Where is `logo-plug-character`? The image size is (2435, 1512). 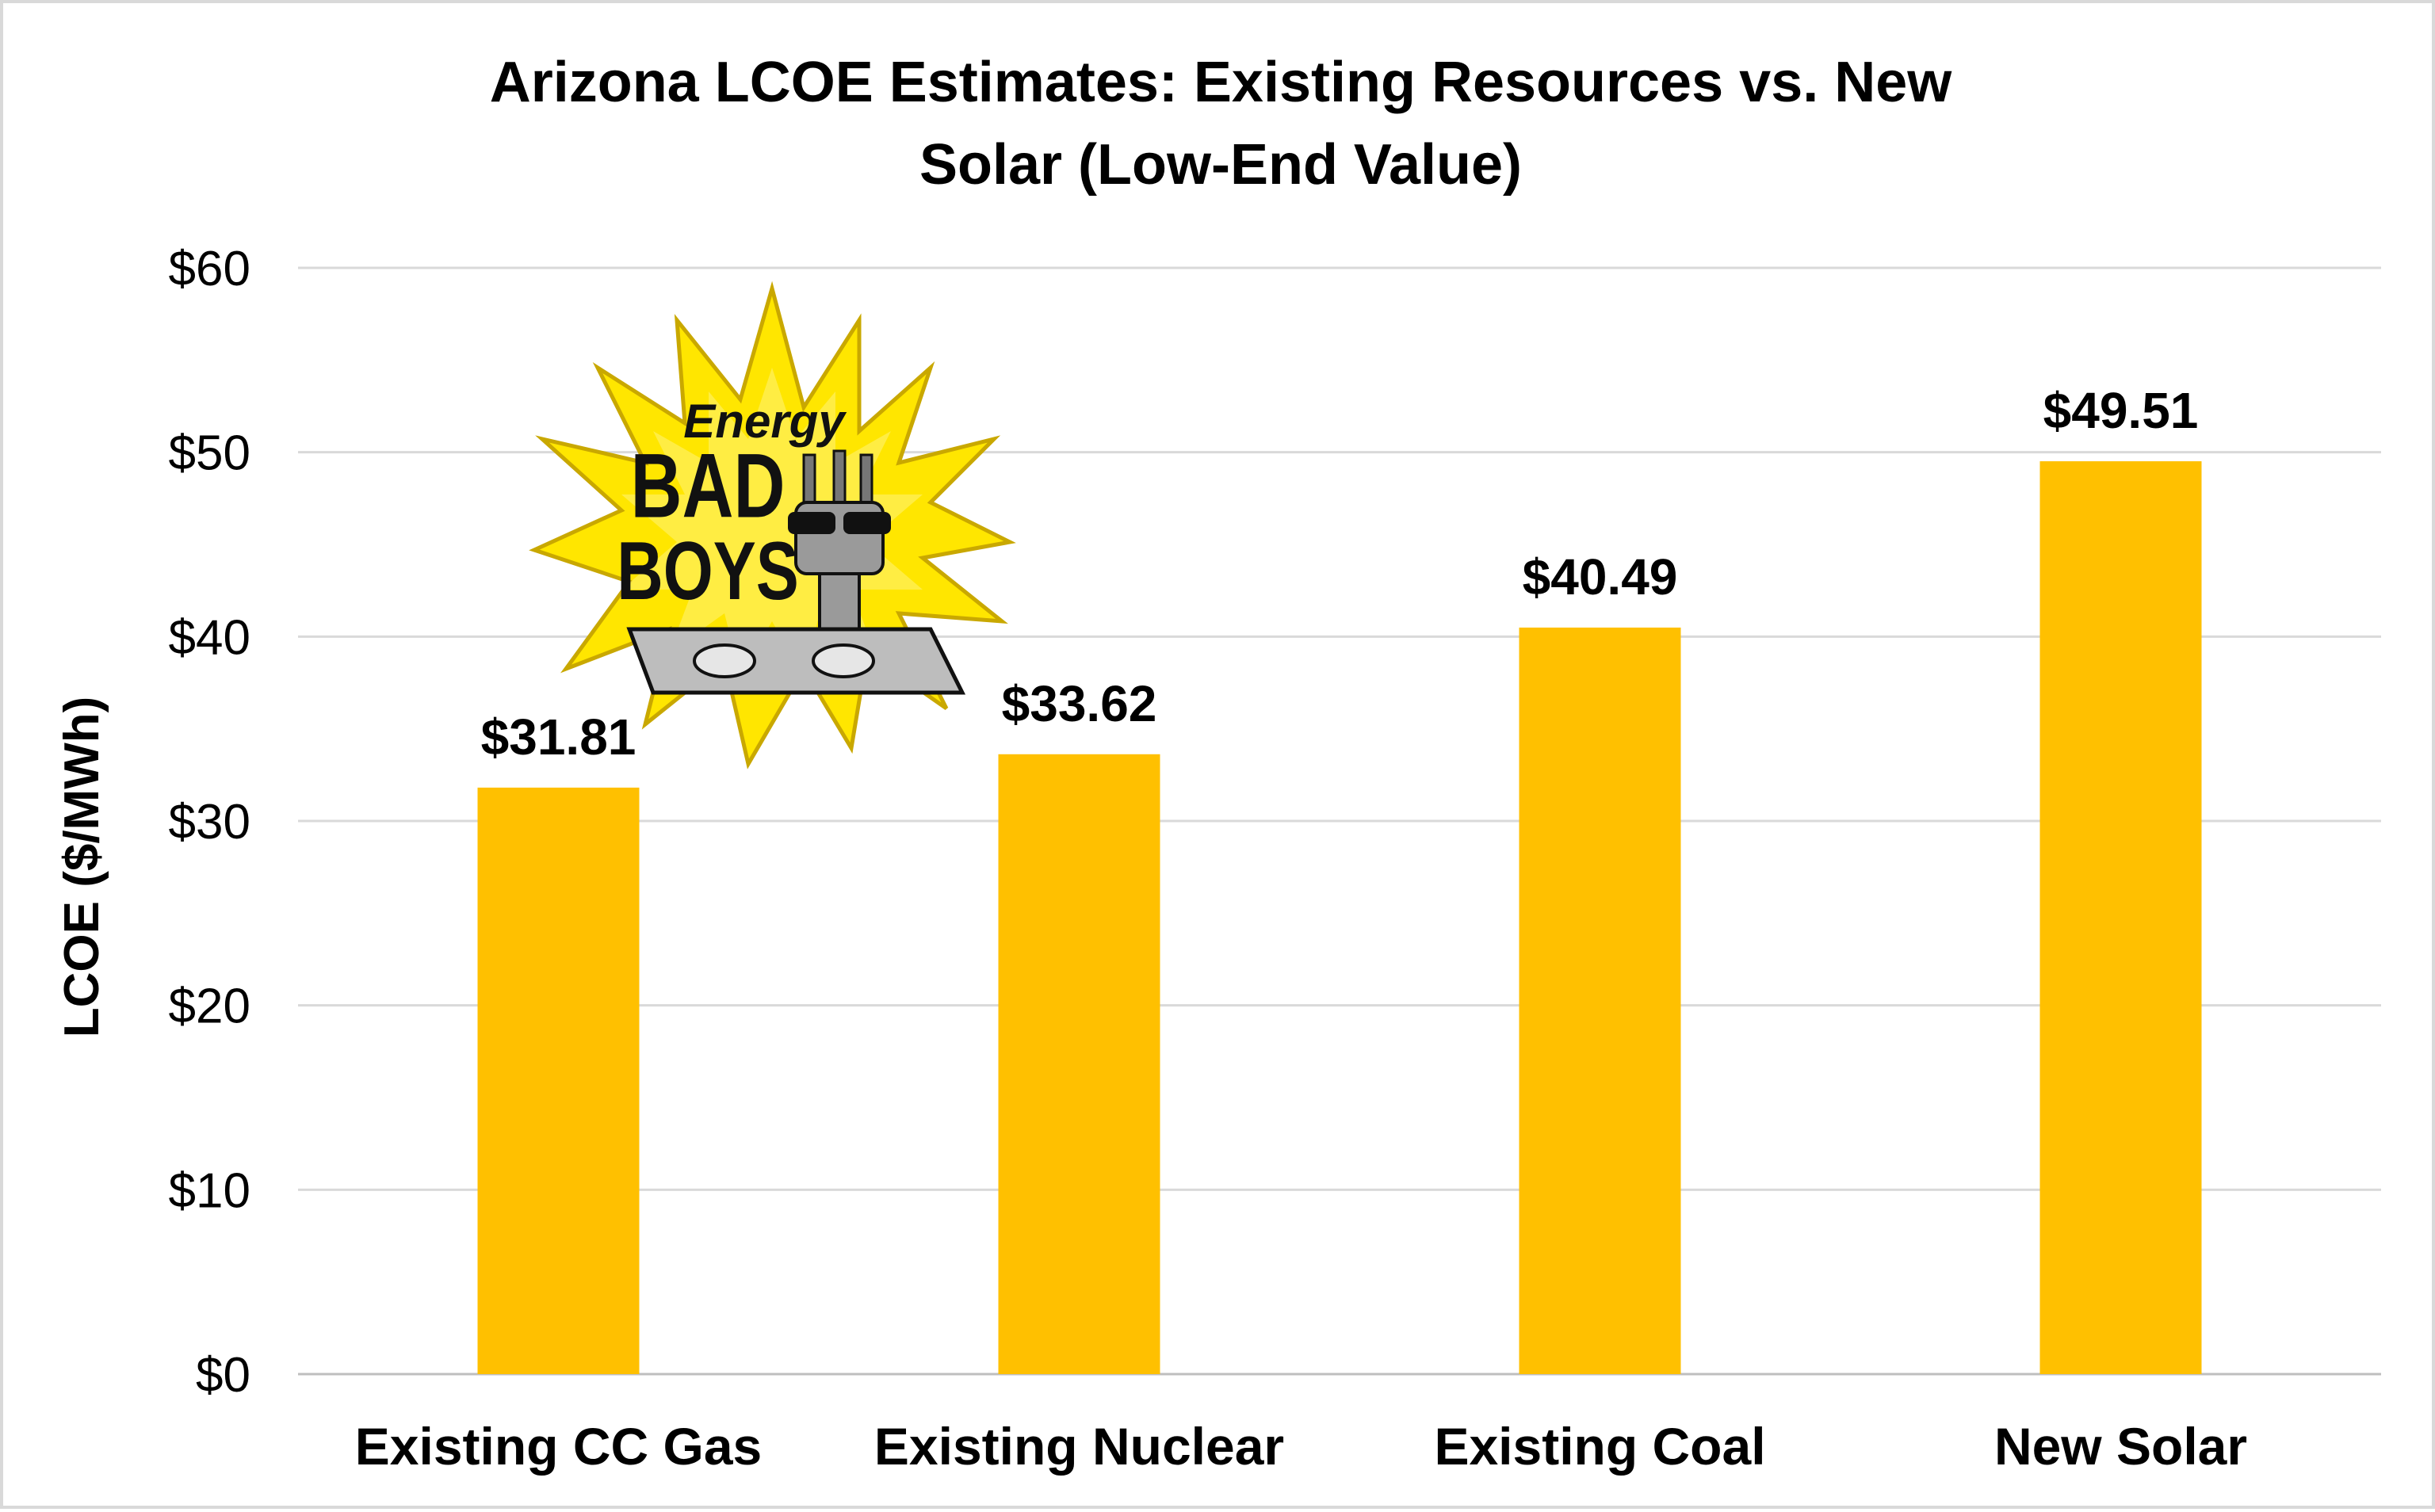 logo-plug-character is located at coordinates (839, 555).